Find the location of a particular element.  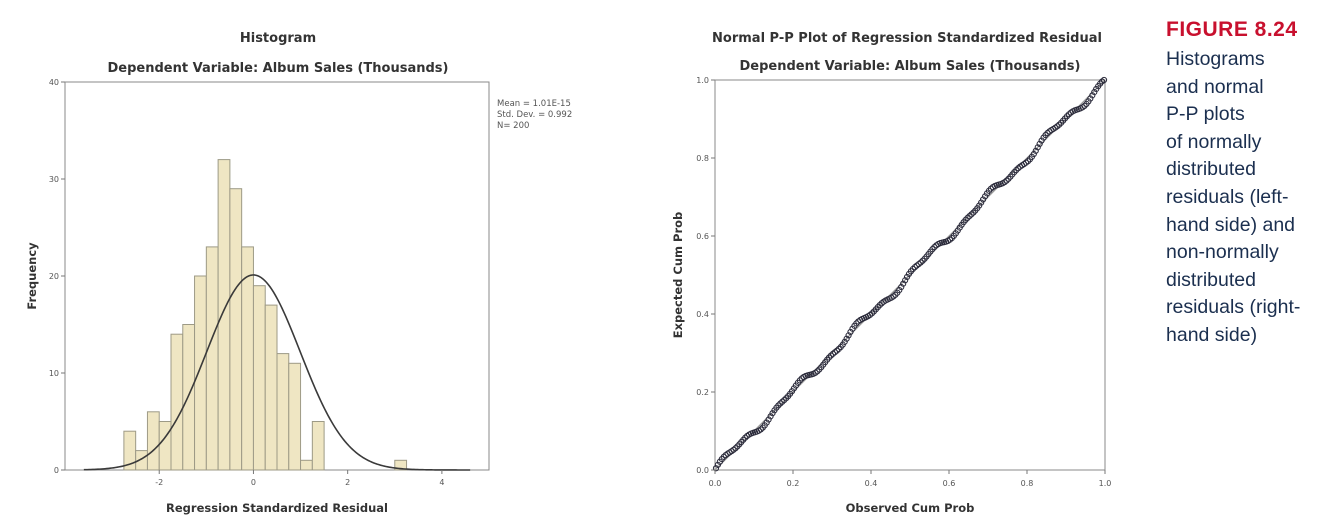

histogram-x-tick-label: 2 is located at coordinates (347, 482).